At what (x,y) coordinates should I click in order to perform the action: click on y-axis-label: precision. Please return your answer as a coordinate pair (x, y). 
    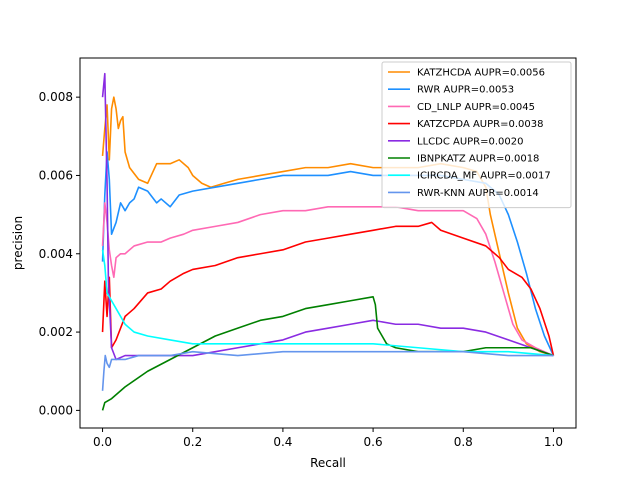
    Looking at the image, I should click on (18, 243).